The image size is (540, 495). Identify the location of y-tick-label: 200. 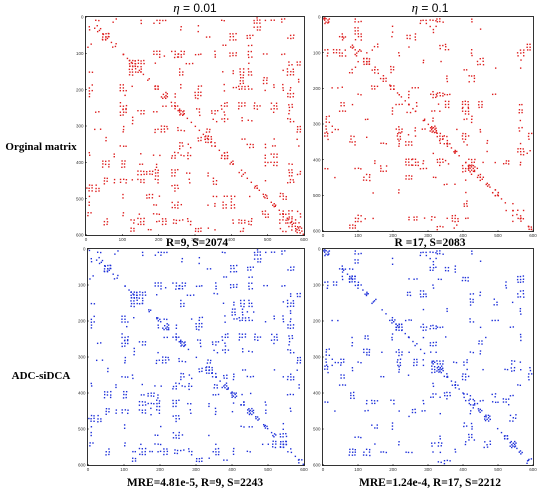
(317, 321).